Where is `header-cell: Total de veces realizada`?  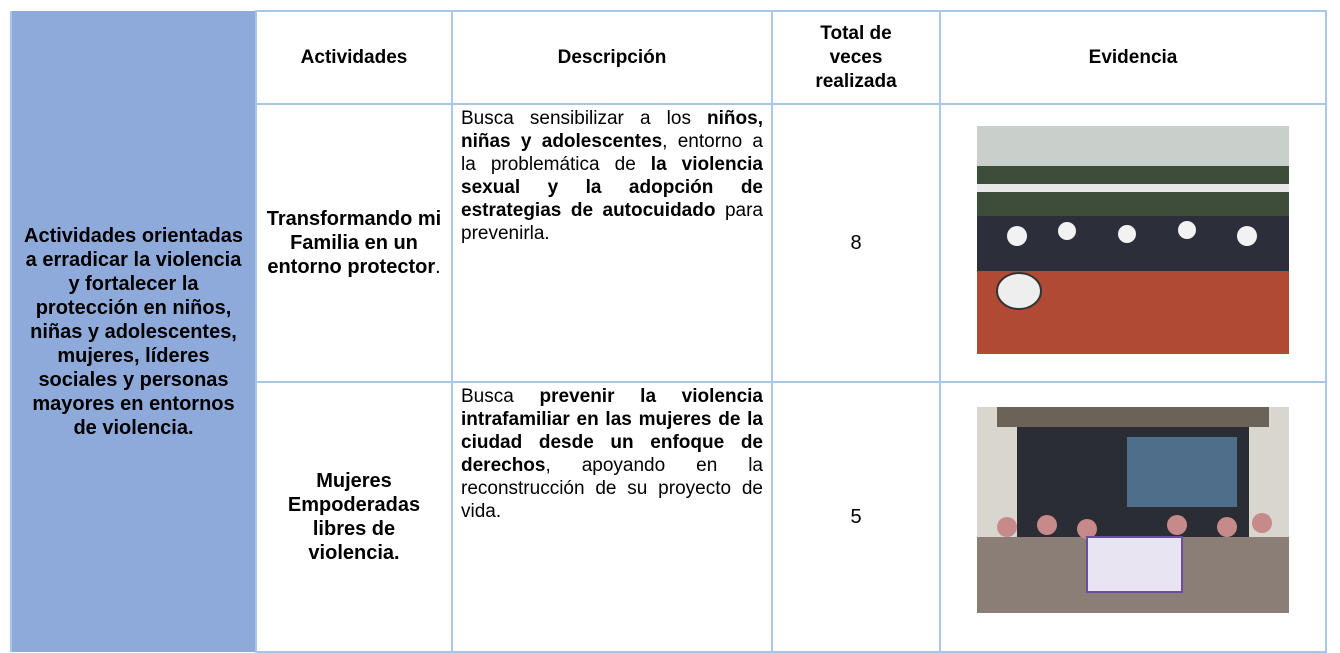 header-cell: Total de veces realizada is located at coordinates (856, 57).